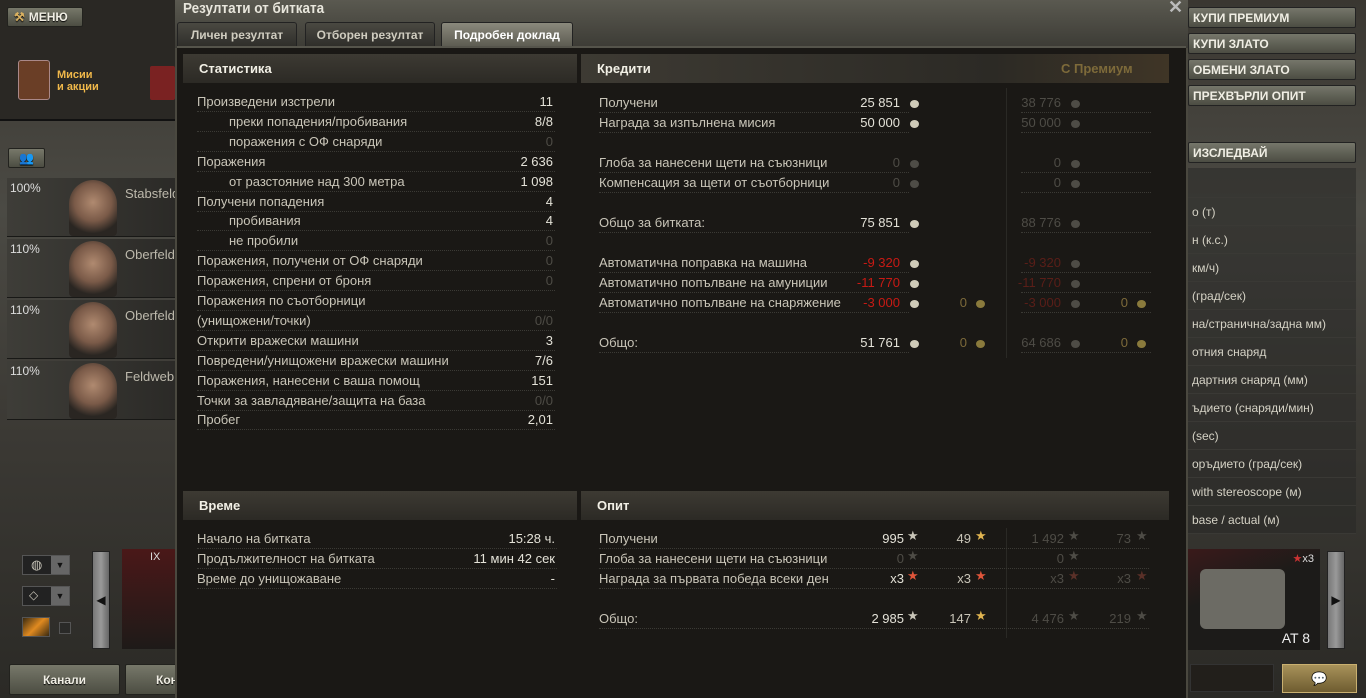 Image resolution: width=1366 pixels, height=698 pixels. What do you see at coordinates (231, 161) in the screenshot?
I see `stat-label: Поражения` at bounding box center [231, 161].